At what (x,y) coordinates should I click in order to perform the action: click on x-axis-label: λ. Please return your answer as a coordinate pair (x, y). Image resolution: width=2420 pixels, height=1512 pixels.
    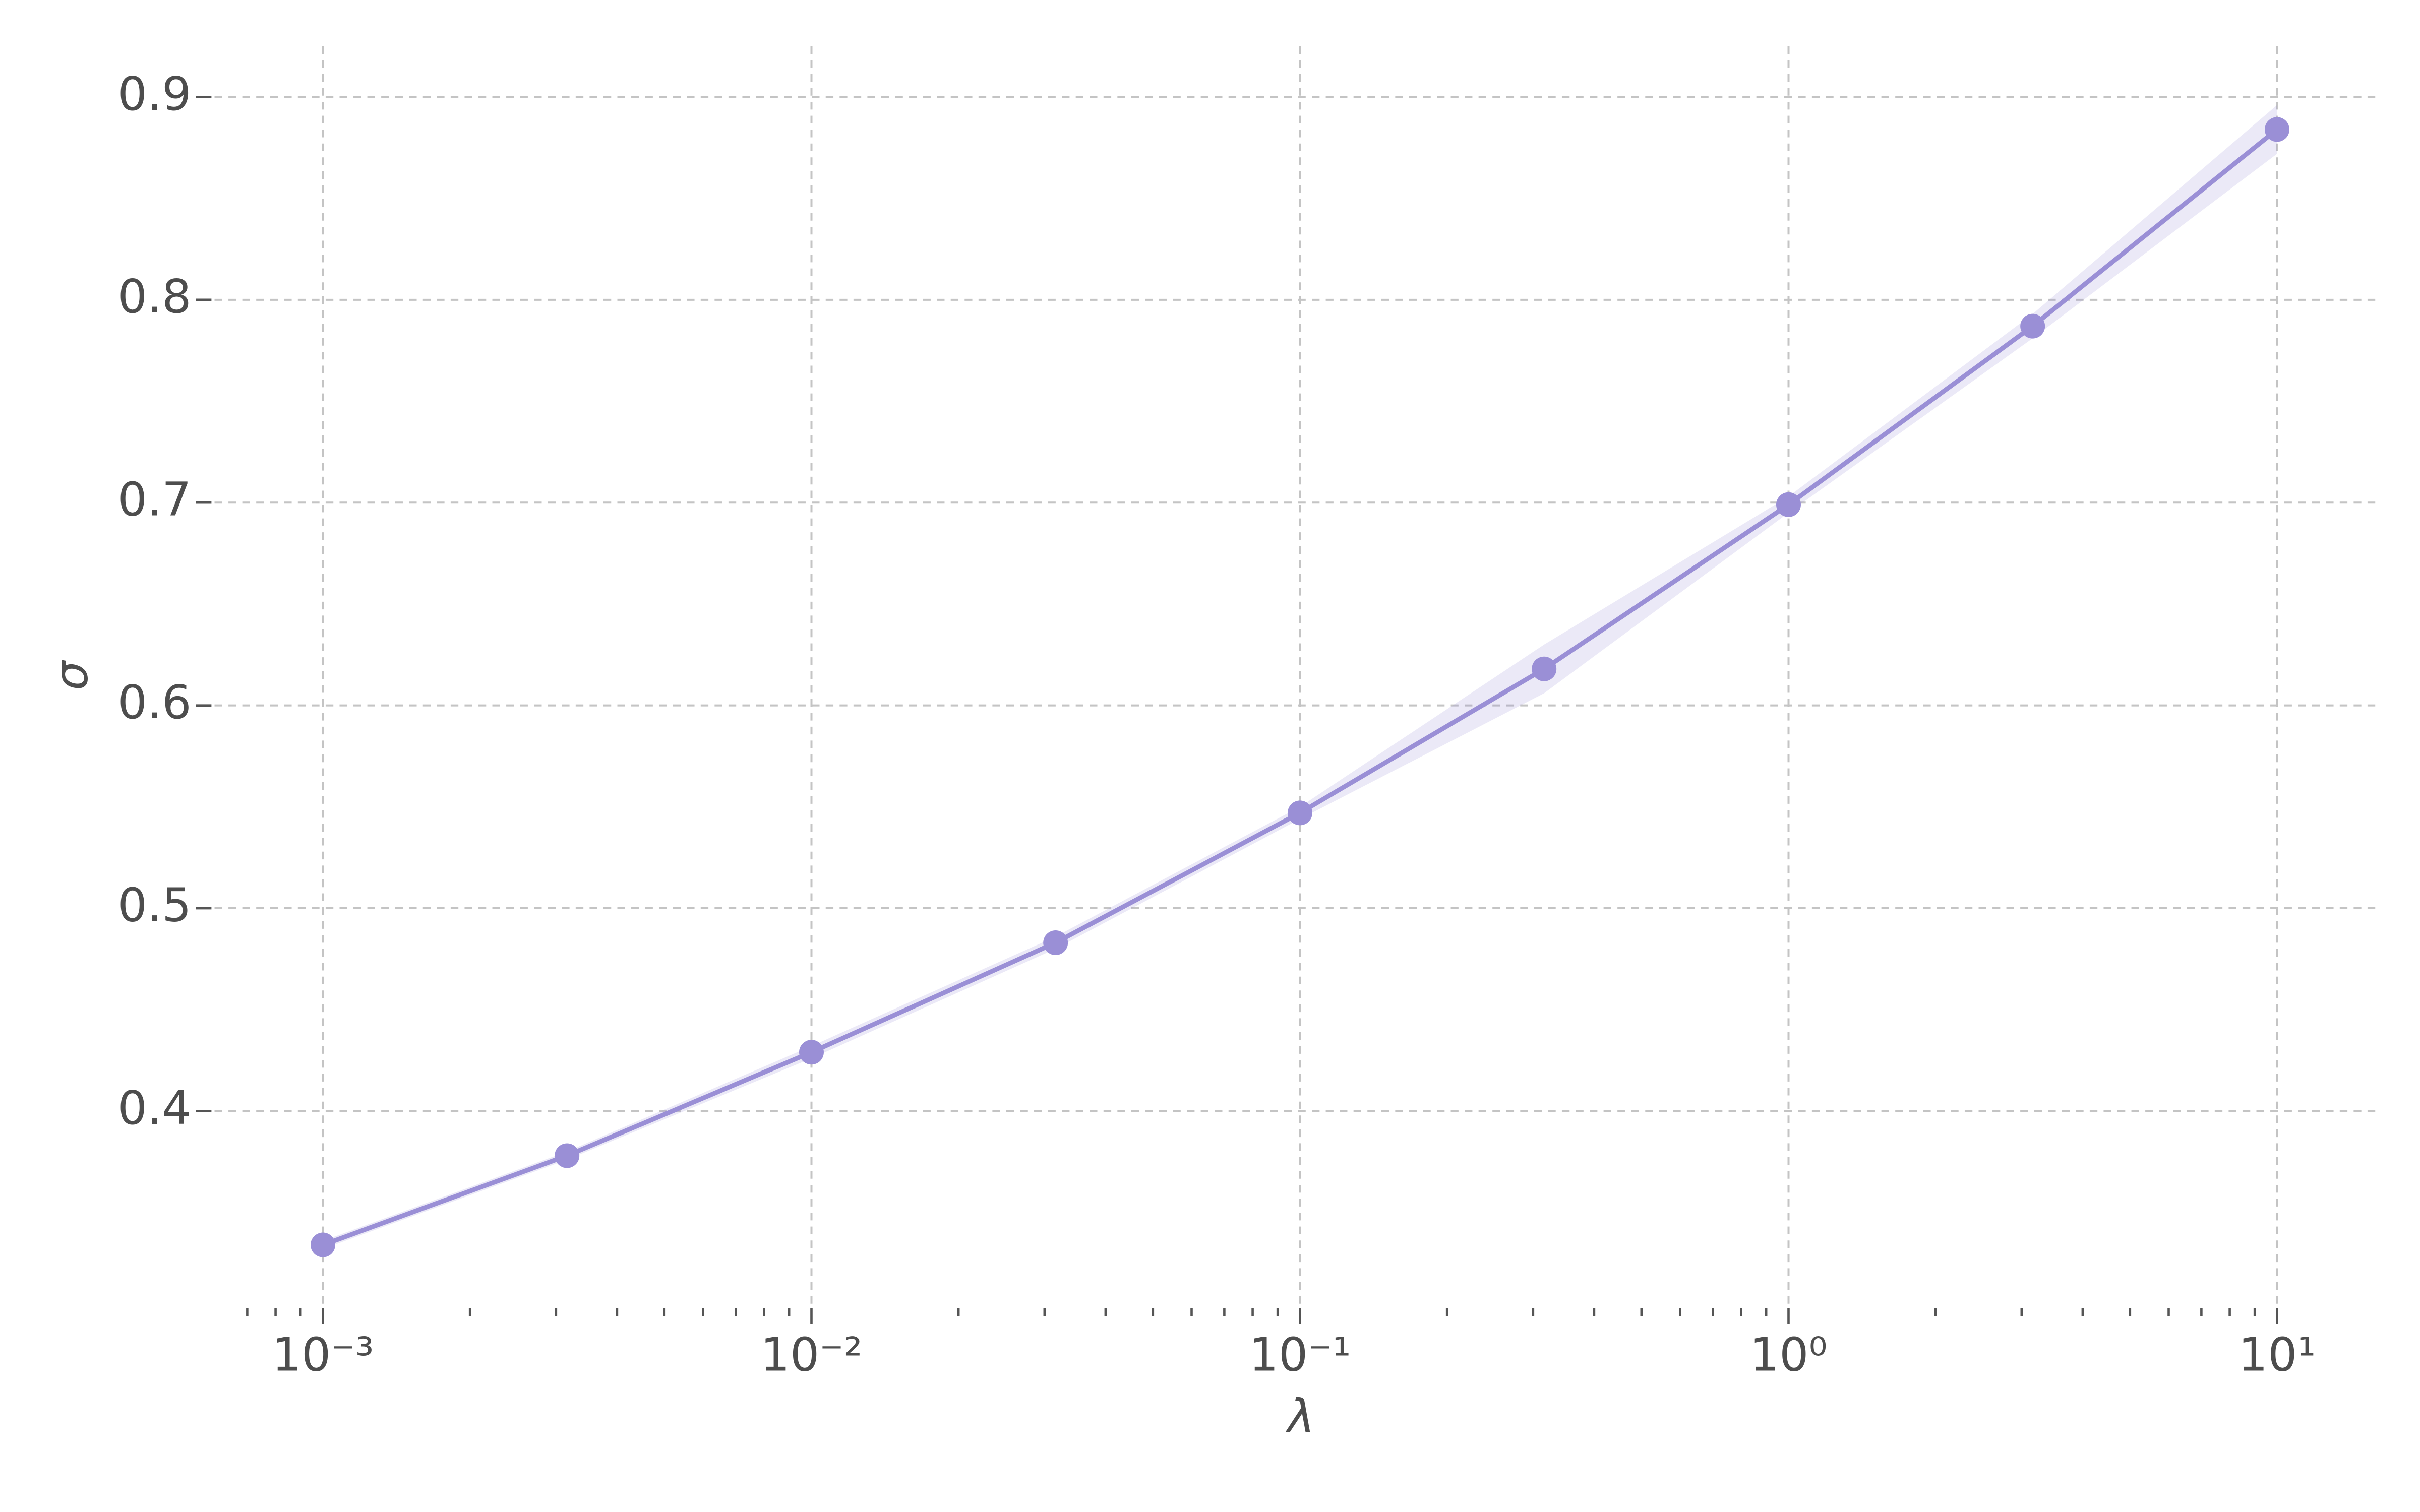
    Looking at the image, I should click on (1299, 1417).